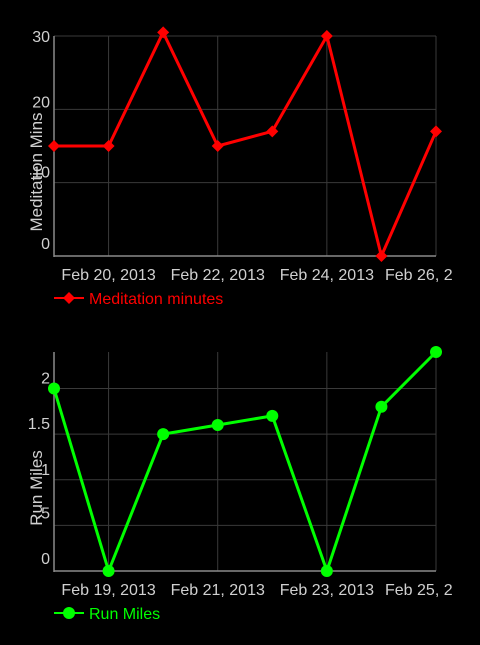 The height and width of the screenshot is (645, 480). I want to click on y-tick-label: 30, so click(41, 37).